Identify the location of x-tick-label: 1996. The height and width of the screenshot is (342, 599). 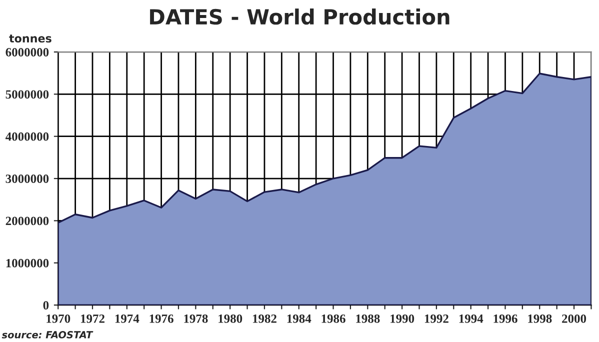
(506, 318).